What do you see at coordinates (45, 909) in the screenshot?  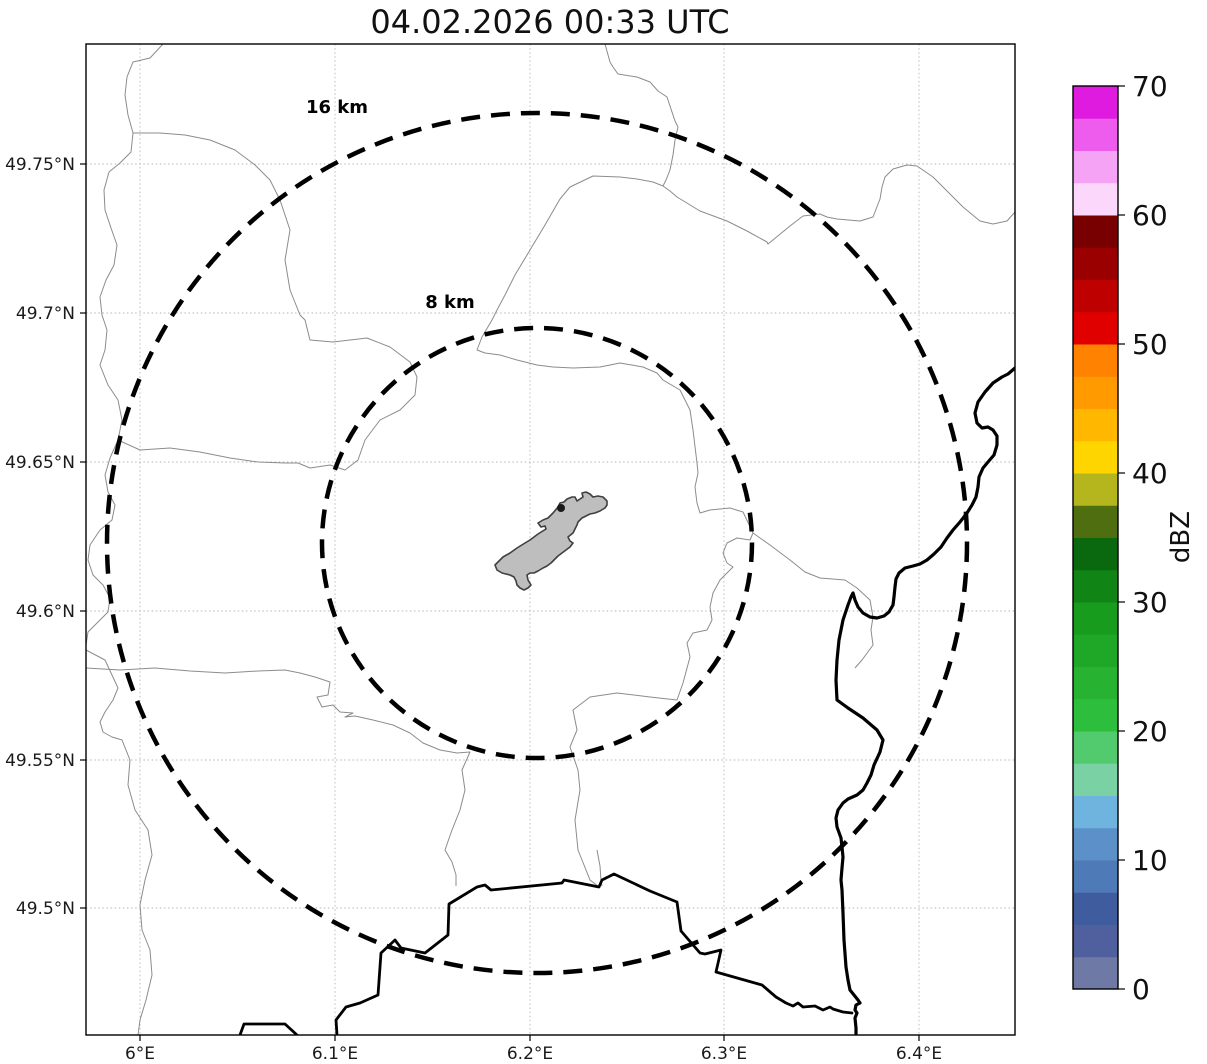 I see `y-tick-label: 49.5°N` at bounding box center [45, 909].